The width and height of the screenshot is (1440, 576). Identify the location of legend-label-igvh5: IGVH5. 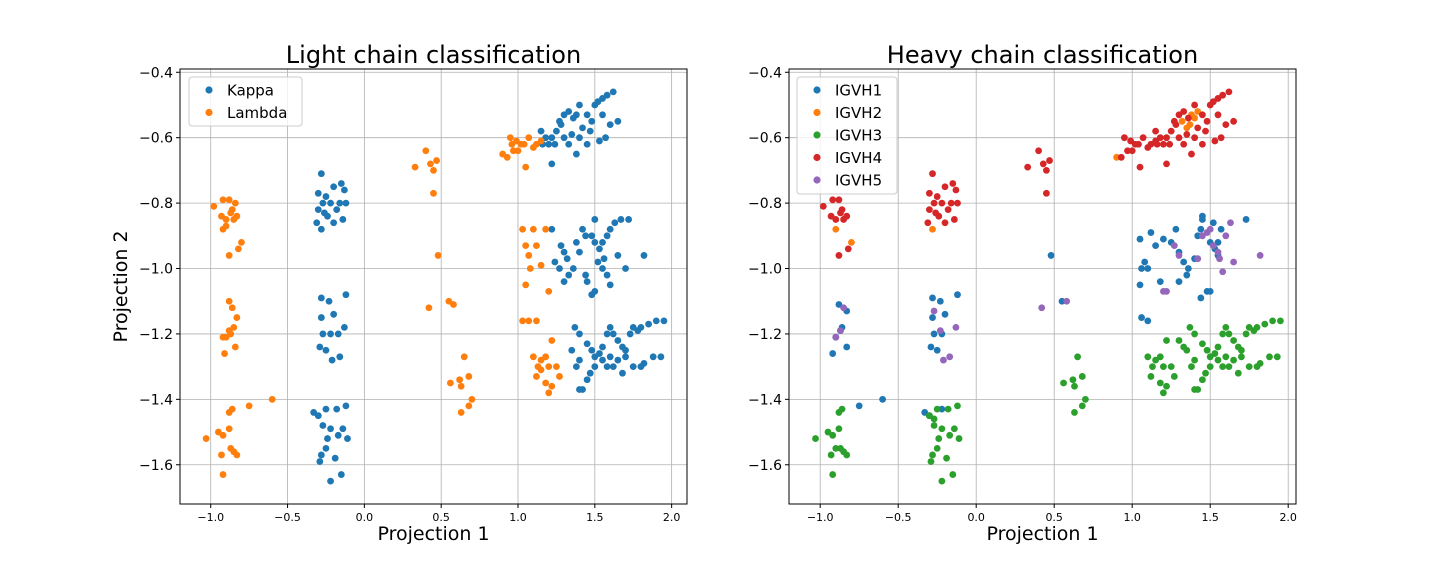
(858, 181).